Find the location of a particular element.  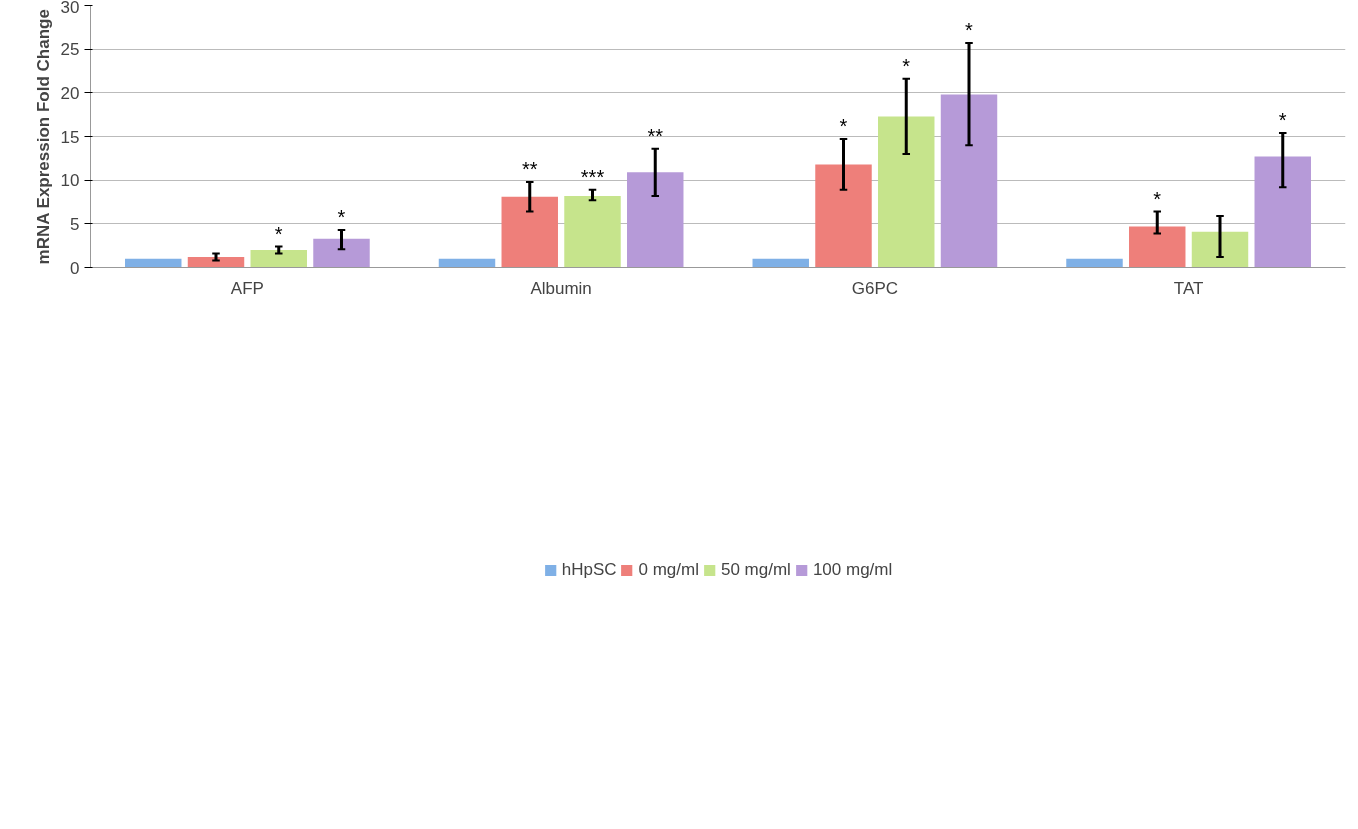

x-tick-label: G6PC is located at coordinates (875, 288).